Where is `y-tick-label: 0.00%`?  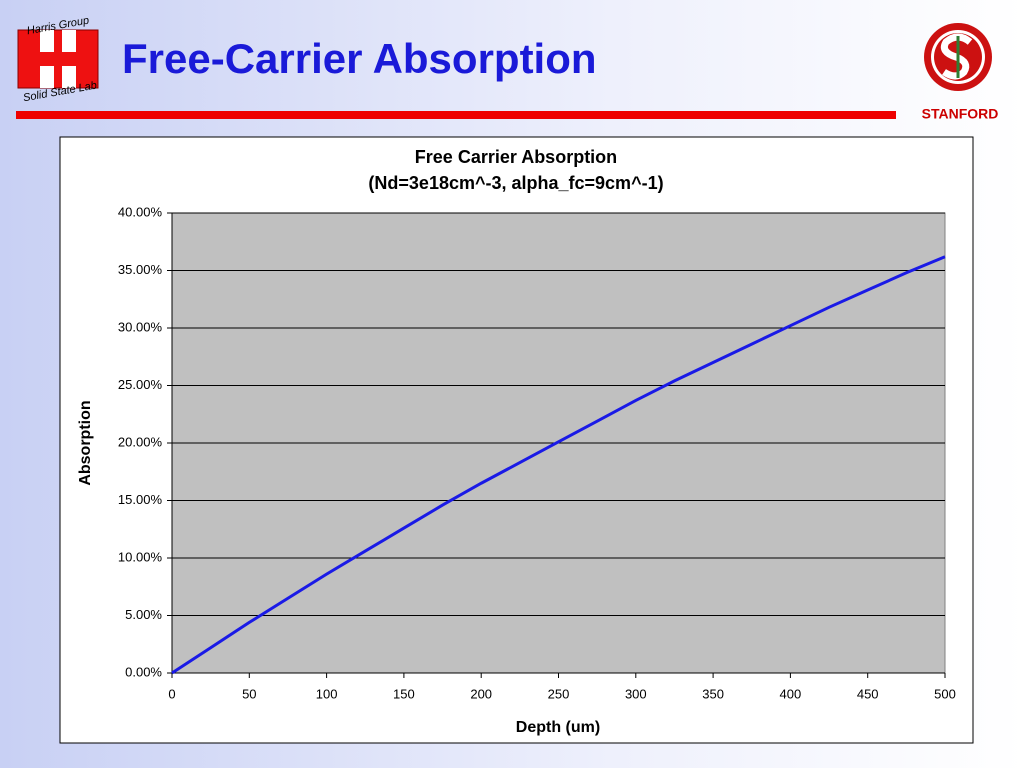 y-tick-label: 0.00% is located at coordinates (143, 671).